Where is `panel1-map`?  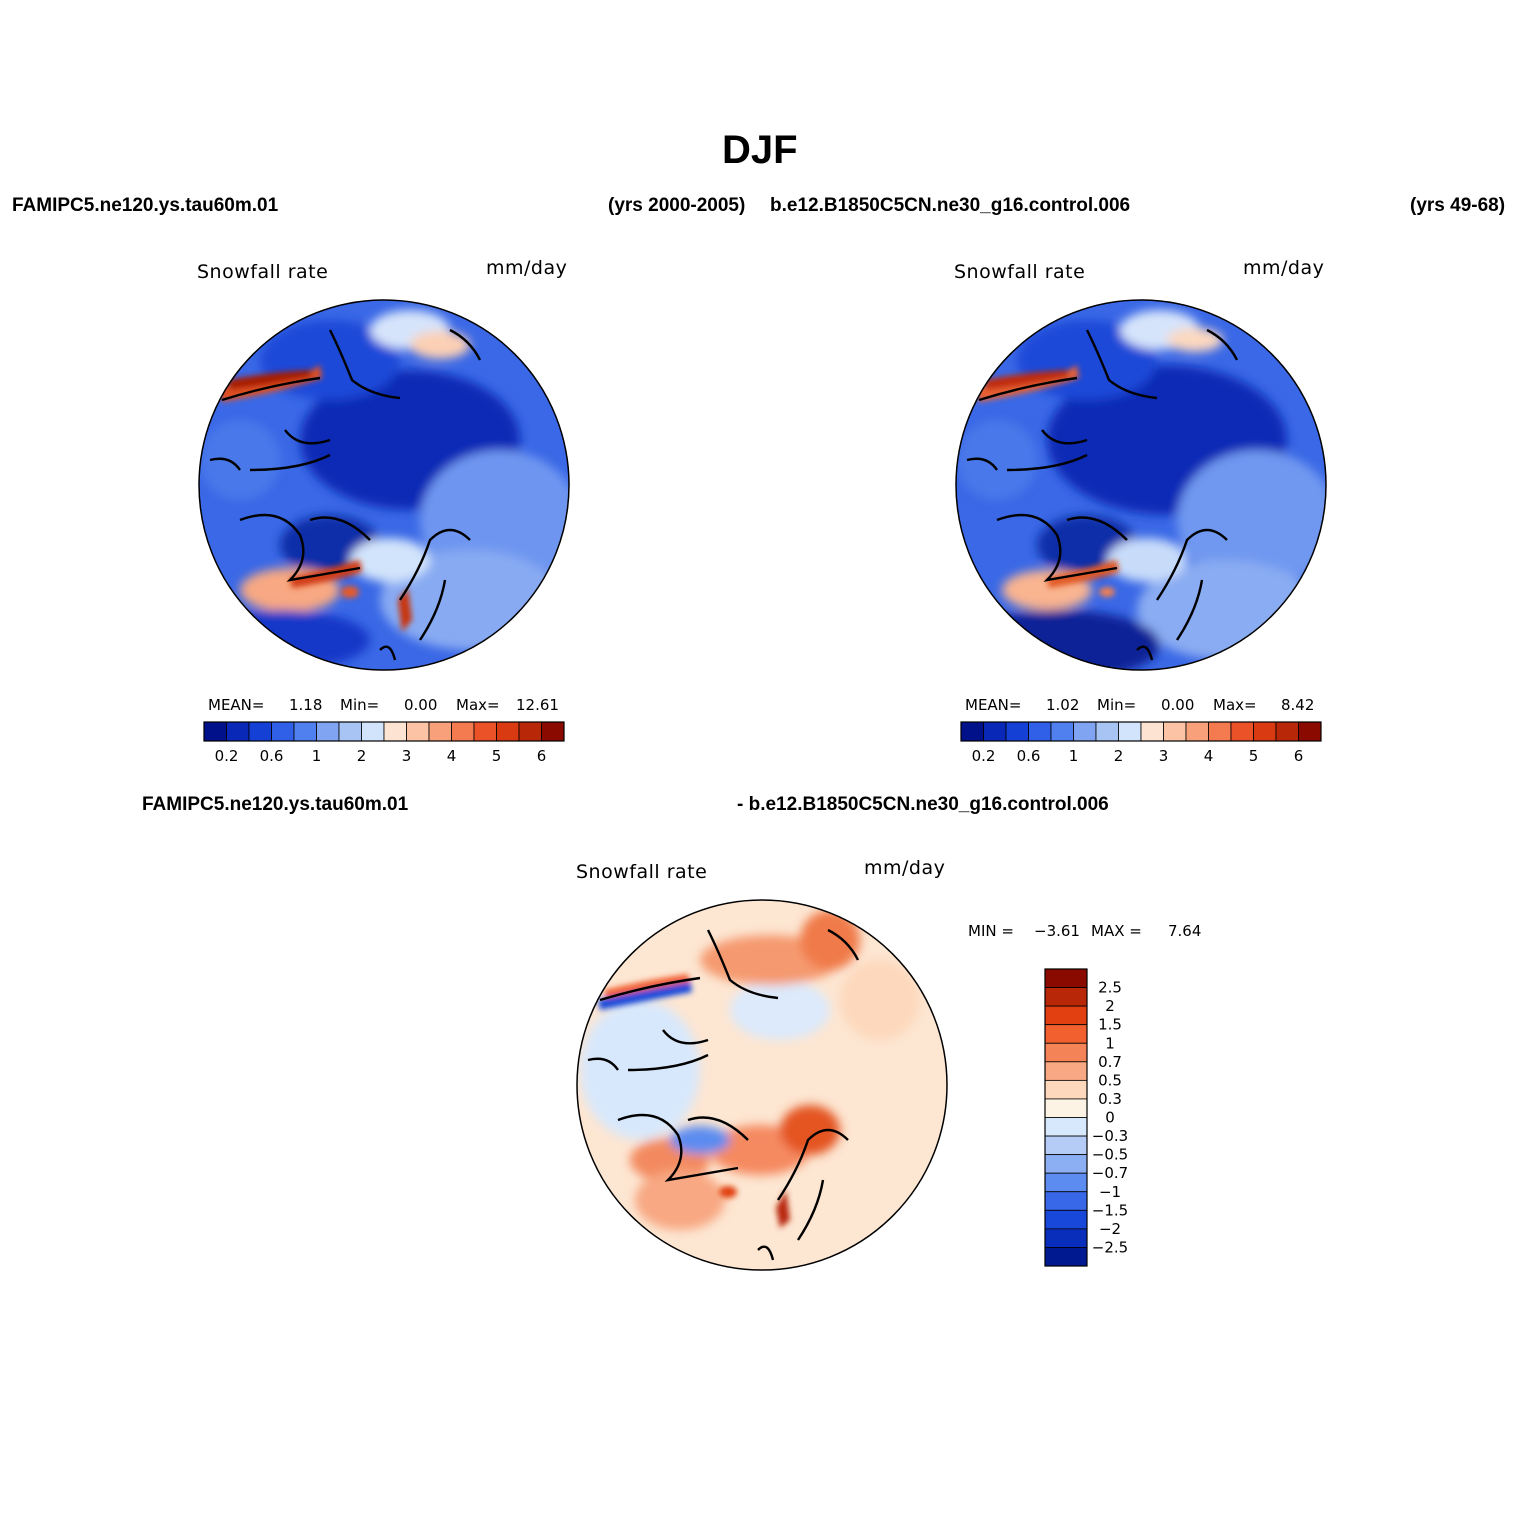
panel1-map is located at coordinates (384, 485).